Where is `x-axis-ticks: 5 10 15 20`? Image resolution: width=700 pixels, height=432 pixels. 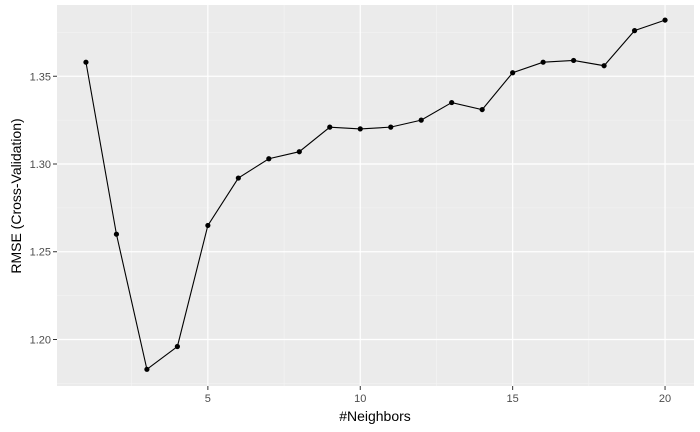 x-axis-ticks: 5 10 15 20 is located at coordinates (438, 395).